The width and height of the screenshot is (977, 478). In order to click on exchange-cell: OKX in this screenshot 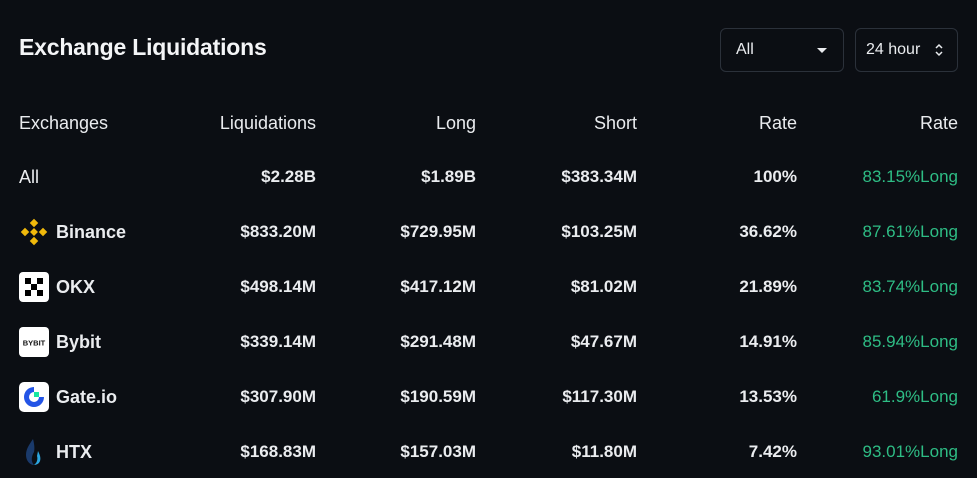, I will do `click(57, 287)`.